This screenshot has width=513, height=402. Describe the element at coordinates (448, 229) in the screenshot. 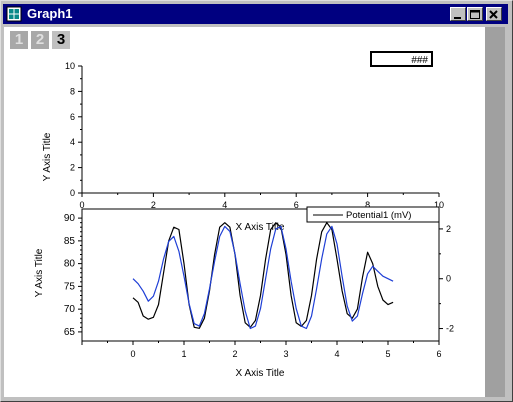

I see `layer-2-right-y-tick-label: 2` at that location.